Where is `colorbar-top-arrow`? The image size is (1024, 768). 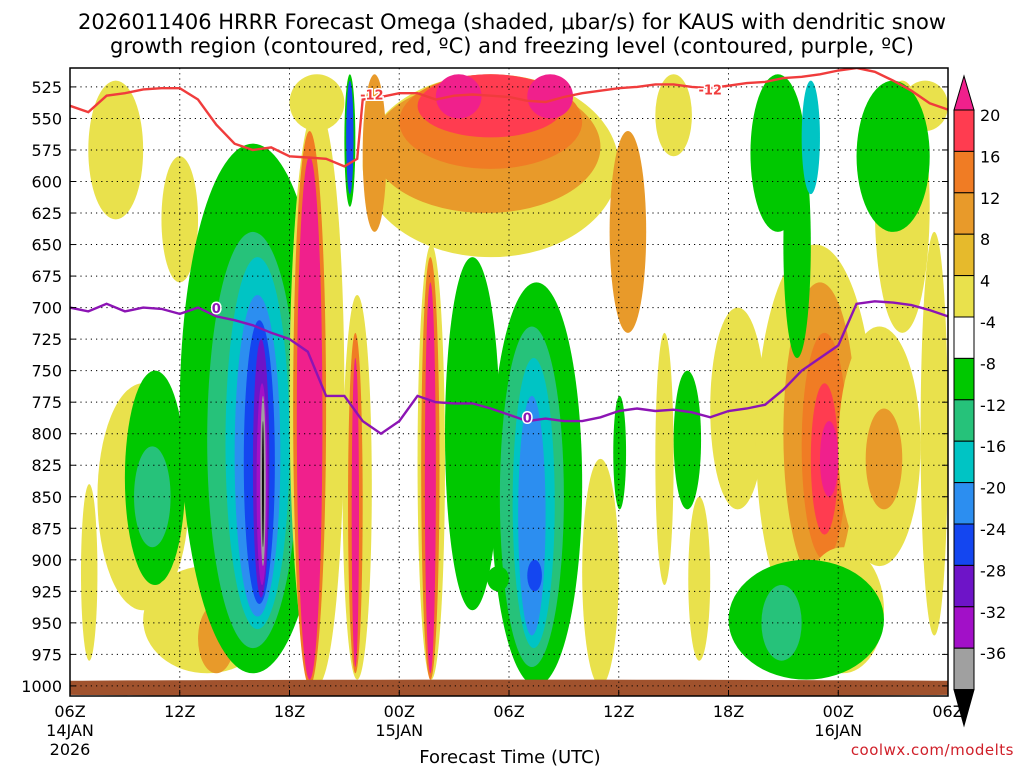 colorbar-top-arrow is located at coordinates (964, 92).